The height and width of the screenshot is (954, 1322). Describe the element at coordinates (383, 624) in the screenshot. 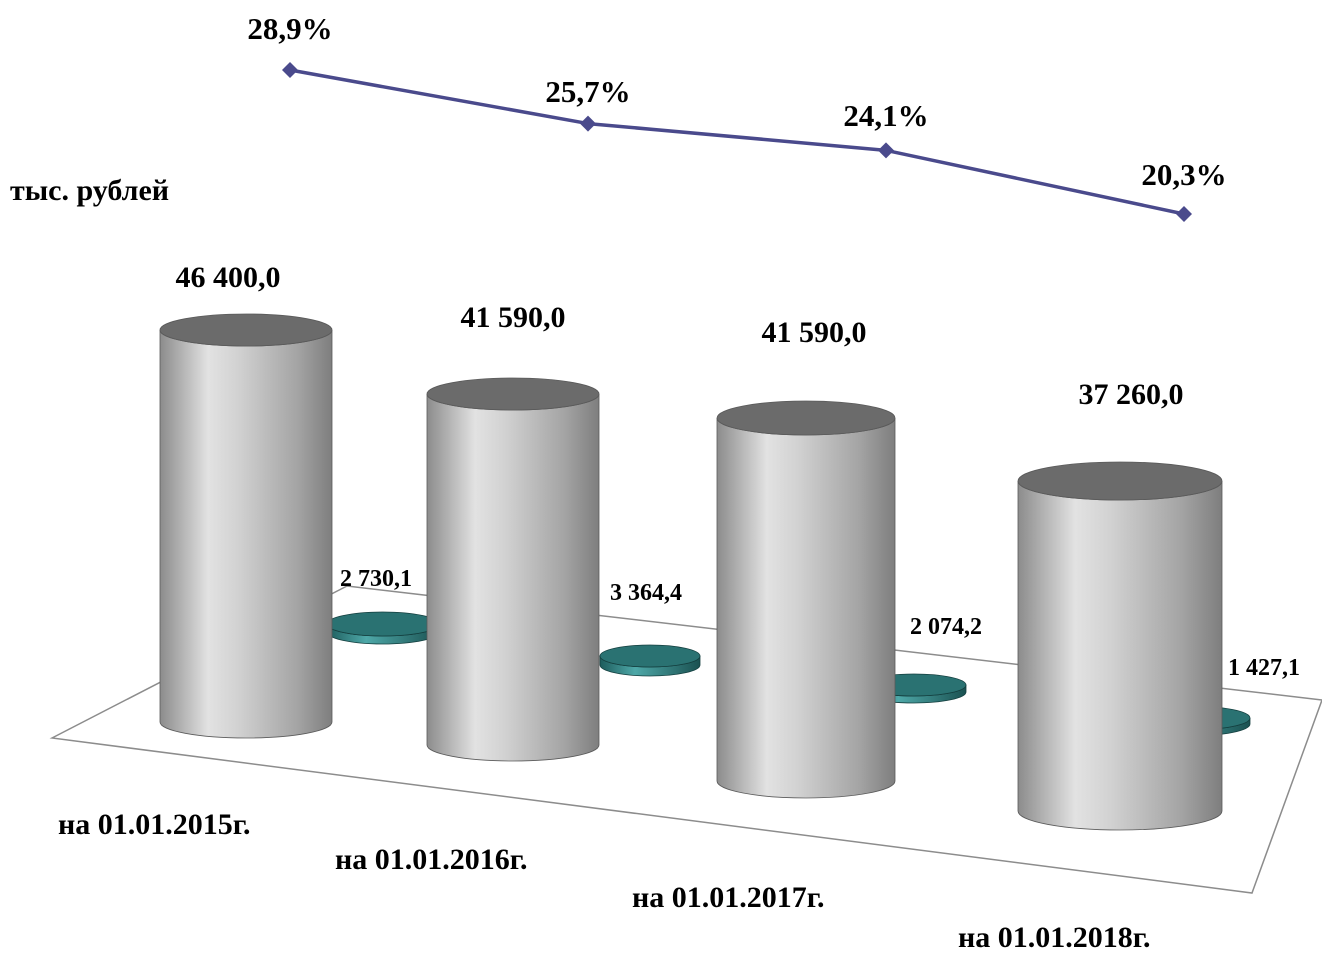

I see `teal-cylinder-0-top` at that location.